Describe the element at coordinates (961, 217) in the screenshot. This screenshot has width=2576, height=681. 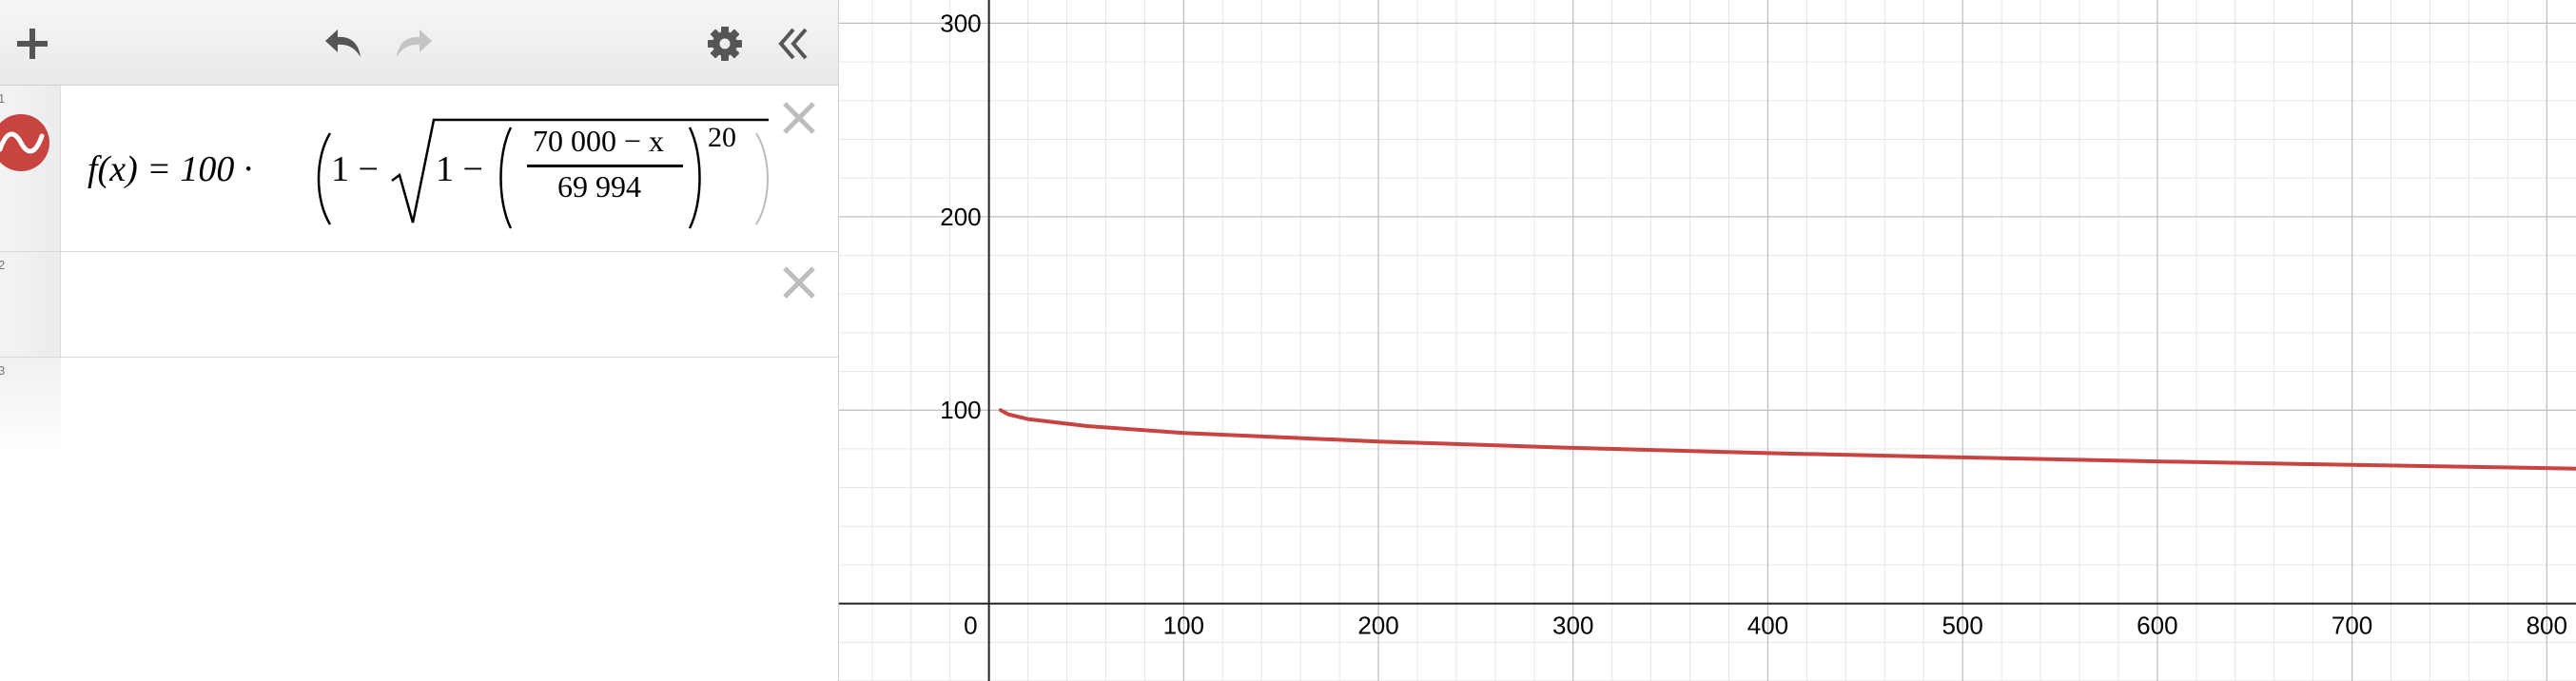
I see `y-tick-label: 200` at that location.